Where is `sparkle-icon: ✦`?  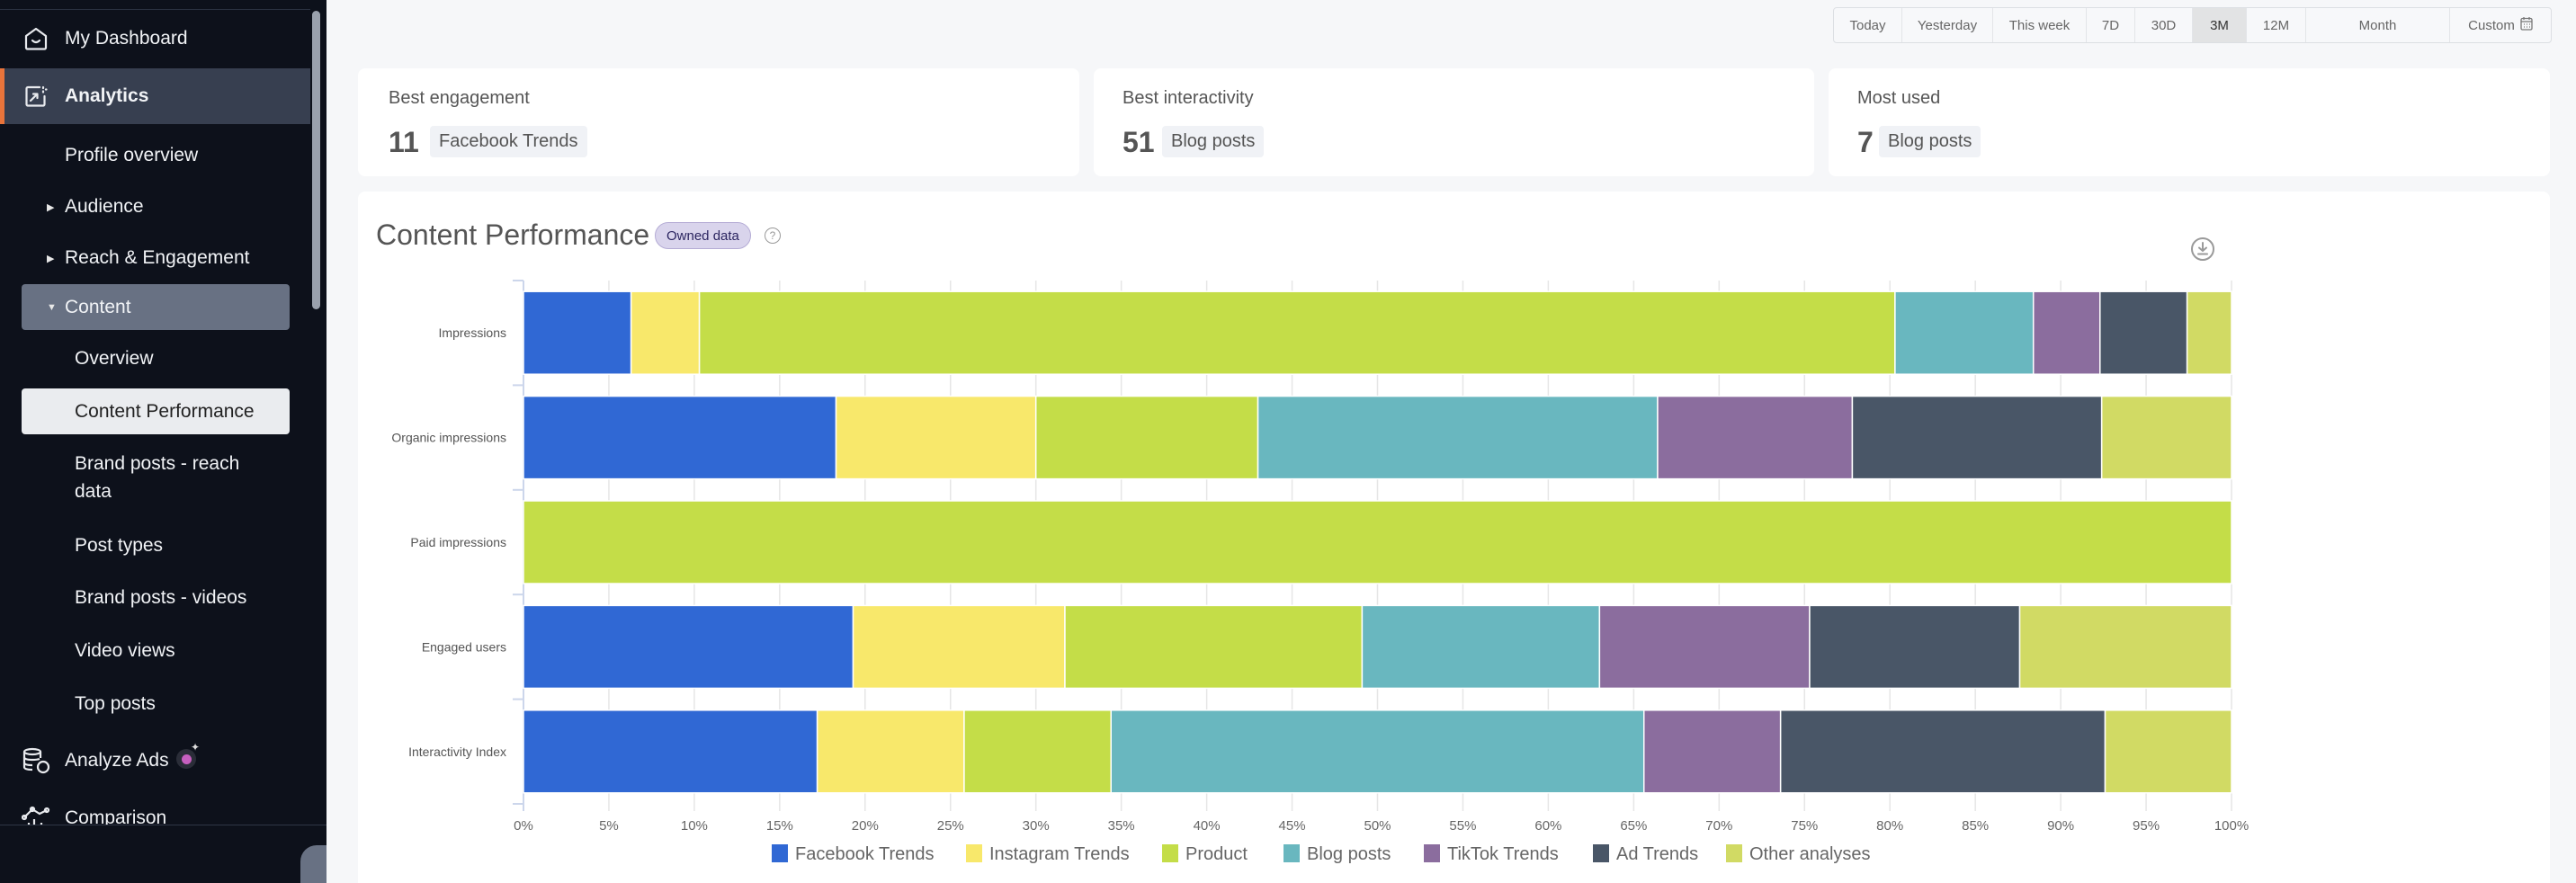
sparkle-icon: ✦ is located at coordinates (196, 747).